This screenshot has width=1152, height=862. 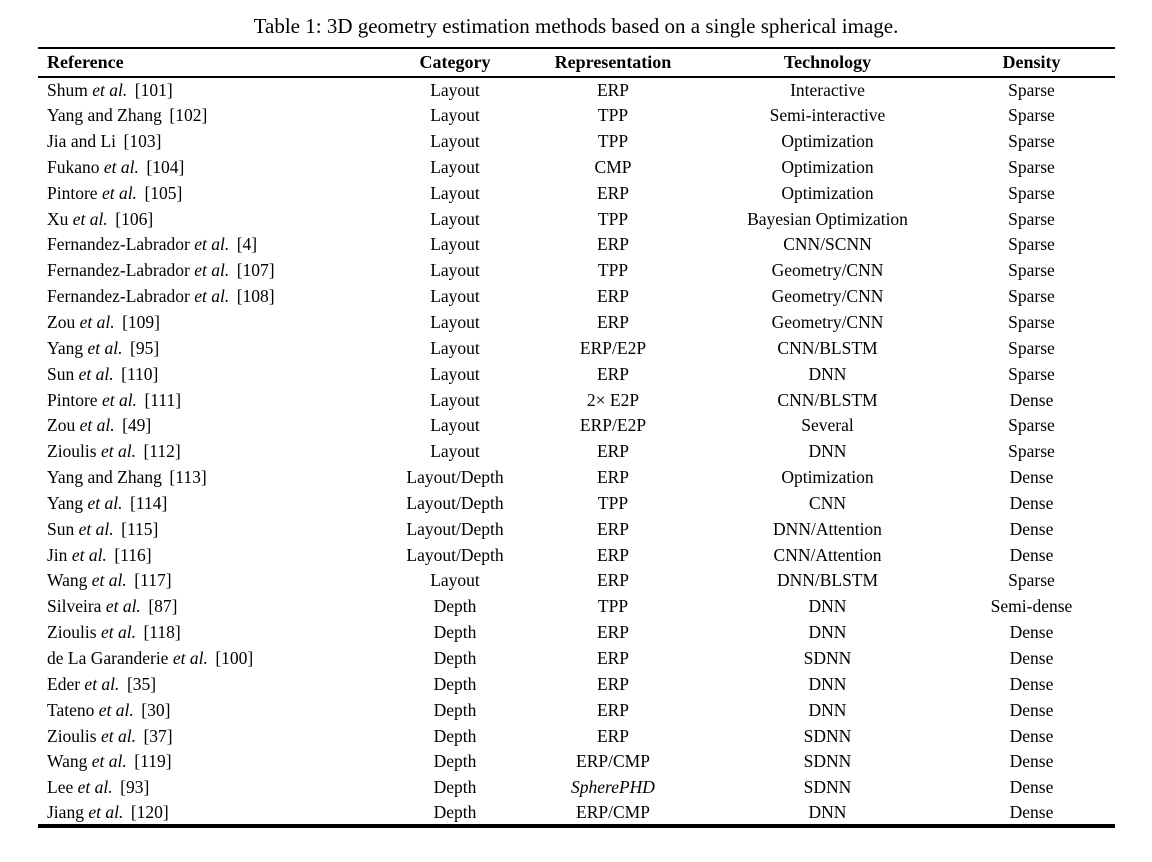 What do you see at coordinates (156, 735) in the screenshot?
I see `reference-citation: [37]` at bounding box center [156, 735].